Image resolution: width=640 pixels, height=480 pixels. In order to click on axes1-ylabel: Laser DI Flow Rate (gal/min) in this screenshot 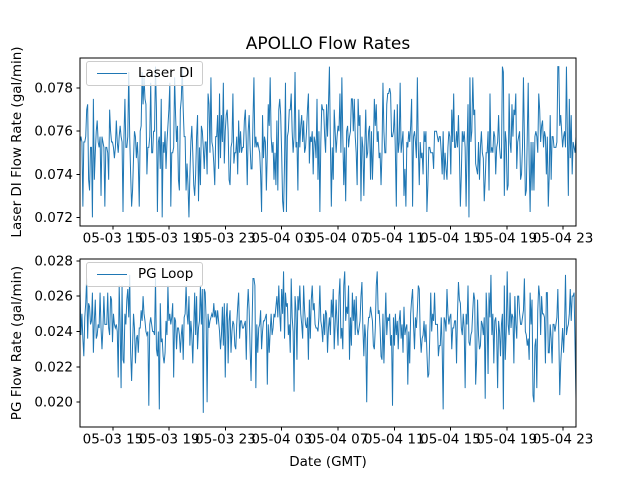, I will do `click(17, 142)`.